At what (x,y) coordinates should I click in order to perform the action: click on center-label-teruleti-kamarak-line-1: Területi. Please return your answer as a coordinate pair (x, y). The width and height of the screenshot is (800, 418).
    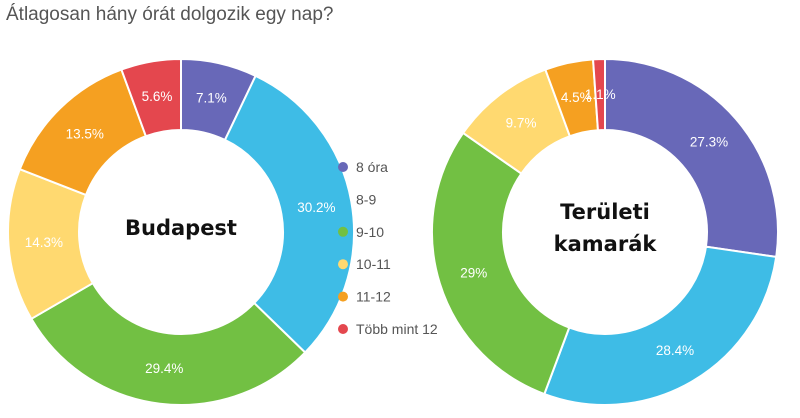
    Looking at the image, I should click on (605, 212).